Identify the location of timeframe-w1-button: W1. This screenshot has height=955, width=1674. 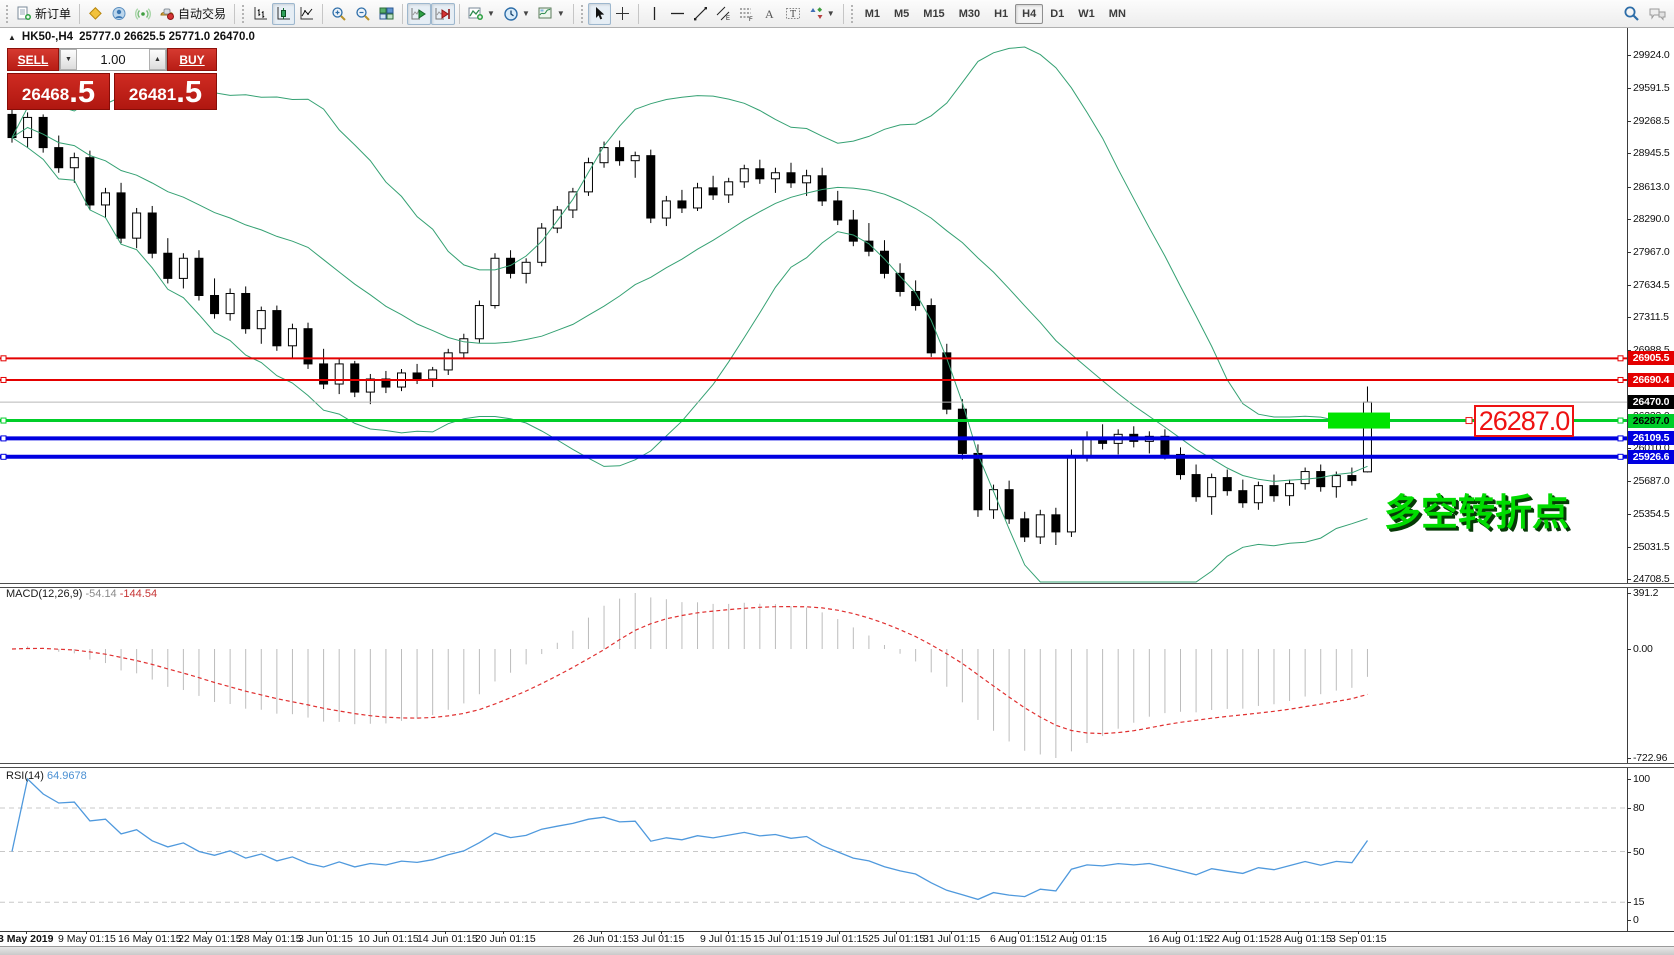
(1086, 13).